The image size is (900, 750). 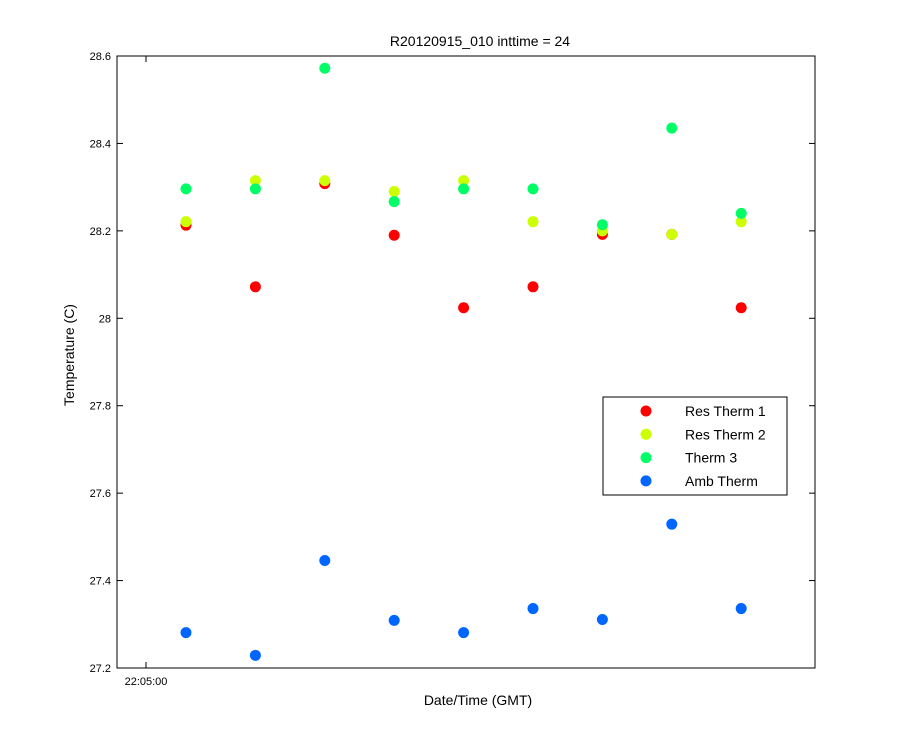 What do you see at coordinates (100, 144) in the screenshot?
I see `y-tick-label: 28.4` at bounding box center [100, 144].